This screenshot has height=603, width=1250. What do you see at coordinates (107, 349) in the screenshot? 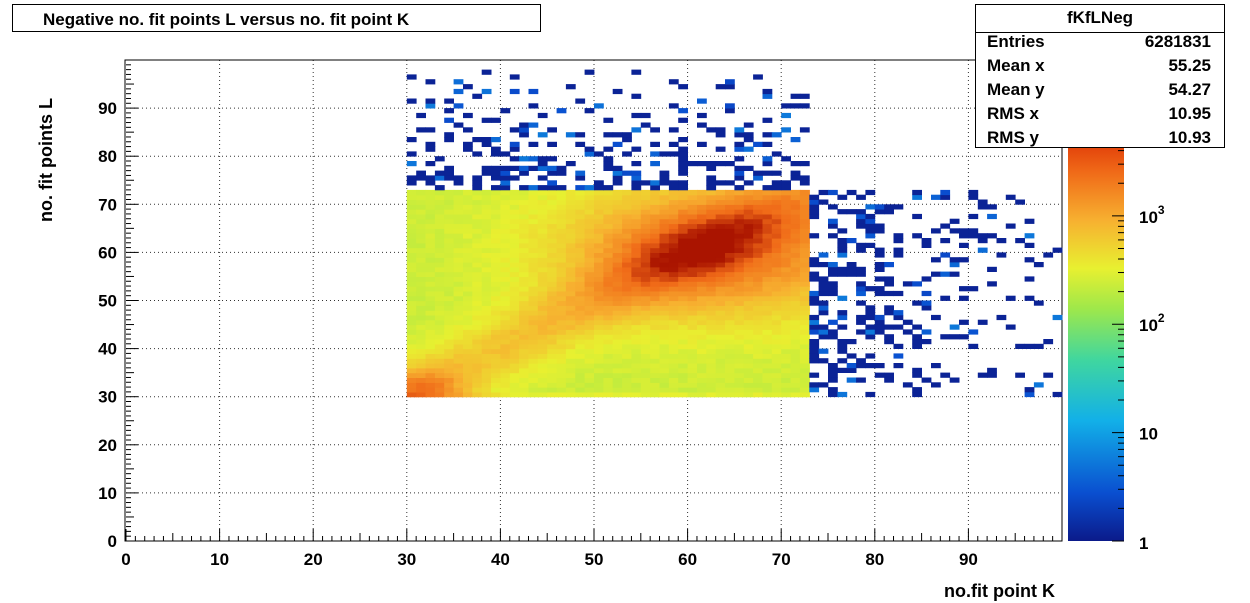
I see `y-tick-label: 40` at bounding box center [107, 349].